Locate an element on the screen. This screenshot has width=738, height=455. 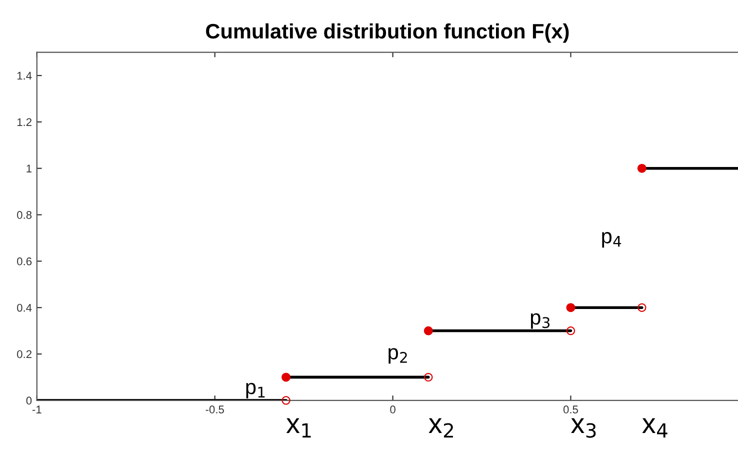
x-tick-label: -0.5 is located at coordinates (215, 410).